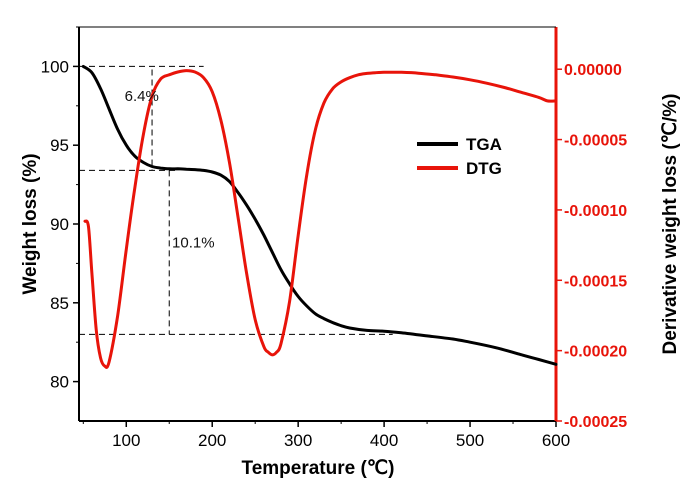 The image size is (692, 495). What do you see at coordinates (556, 440) in the screenshot?
I see `x-tick-label: 600` at bounding box center [556, 440].